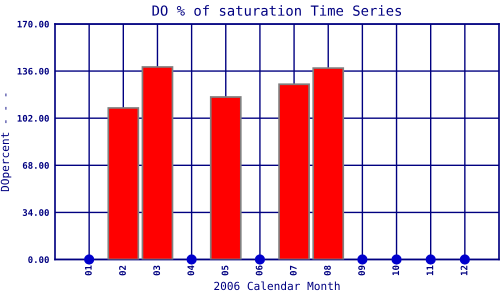  I want to click on y-tick-label: 34.00, so click(35, 212).